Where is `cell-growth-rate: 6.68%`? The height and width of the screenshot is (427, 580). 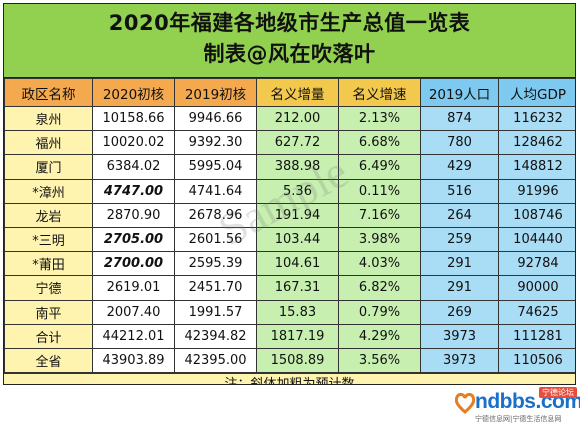
cell-growth-rate: 6.68% is located at coordinates (379, 143).